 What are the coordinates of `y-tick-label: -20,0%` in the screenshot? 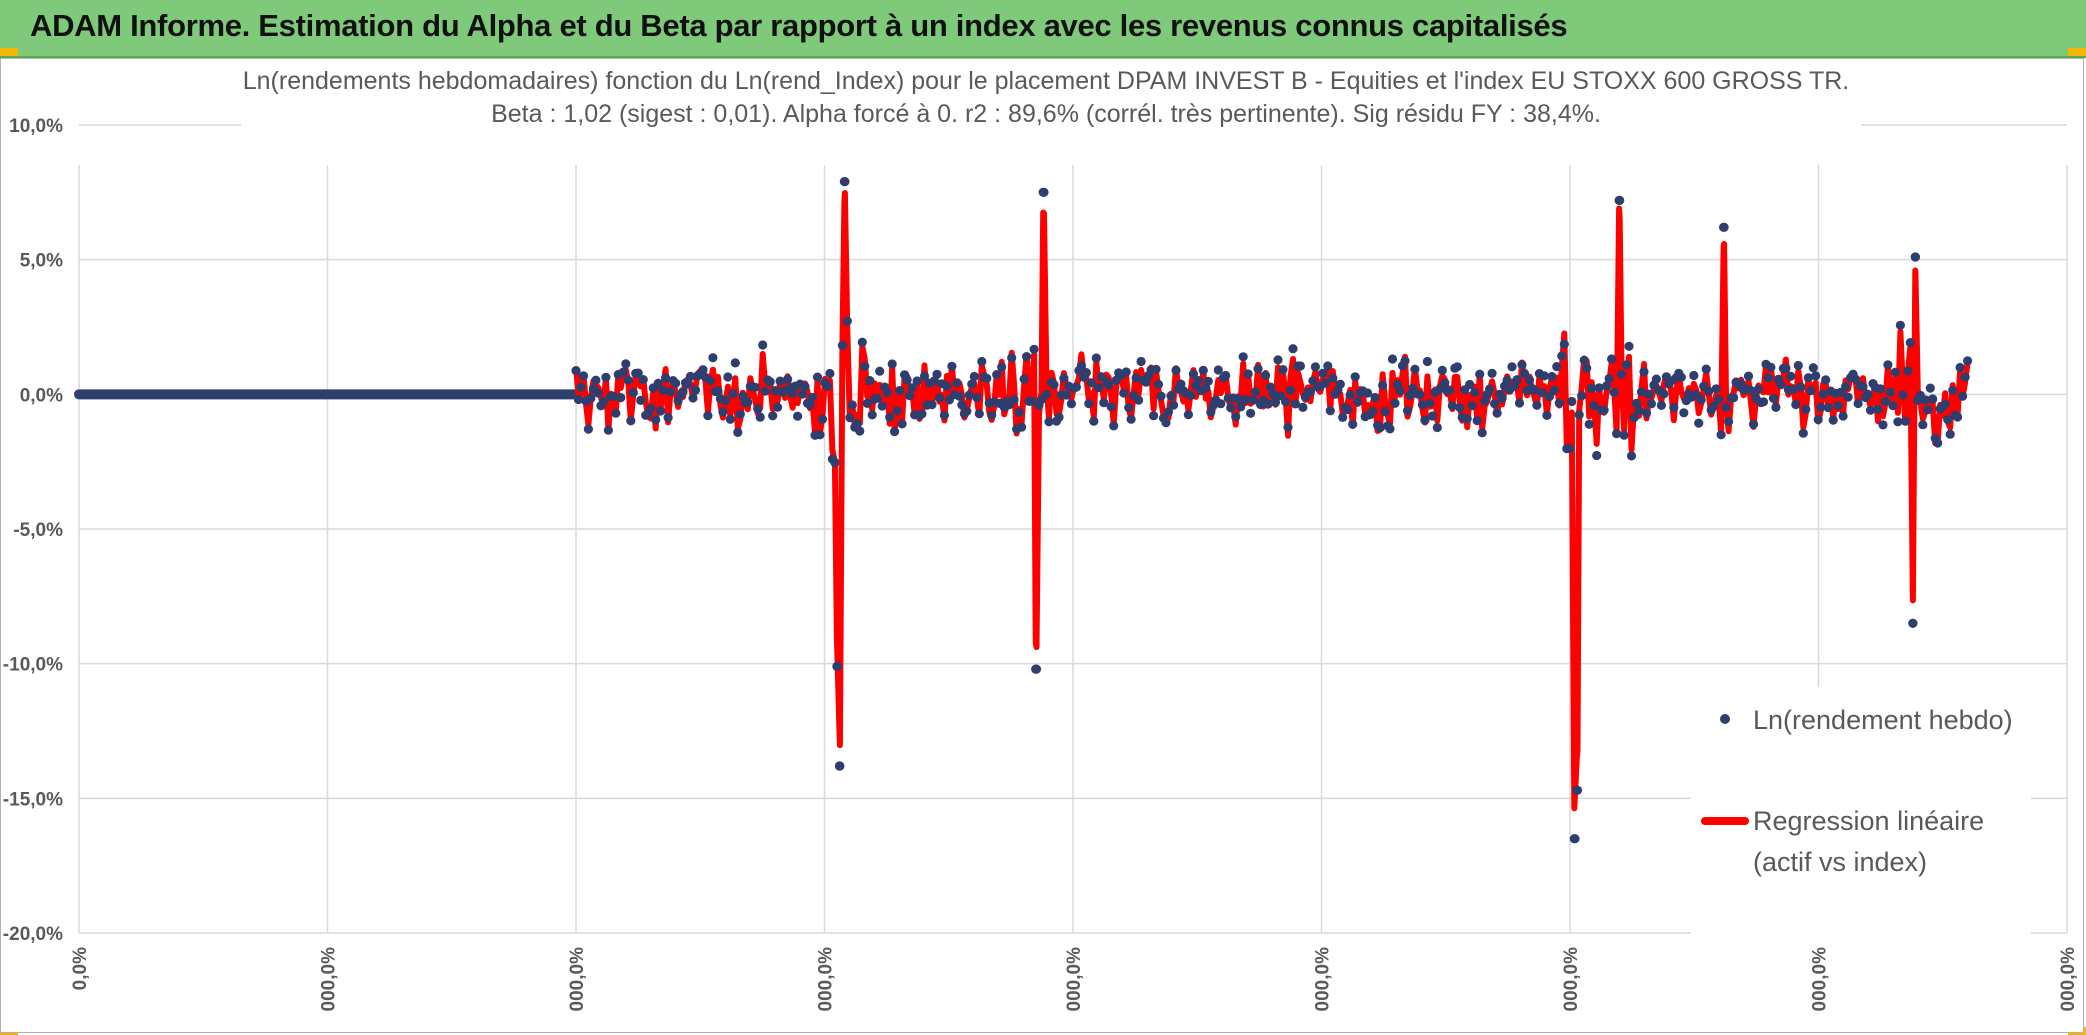 It's located at (33, 934).